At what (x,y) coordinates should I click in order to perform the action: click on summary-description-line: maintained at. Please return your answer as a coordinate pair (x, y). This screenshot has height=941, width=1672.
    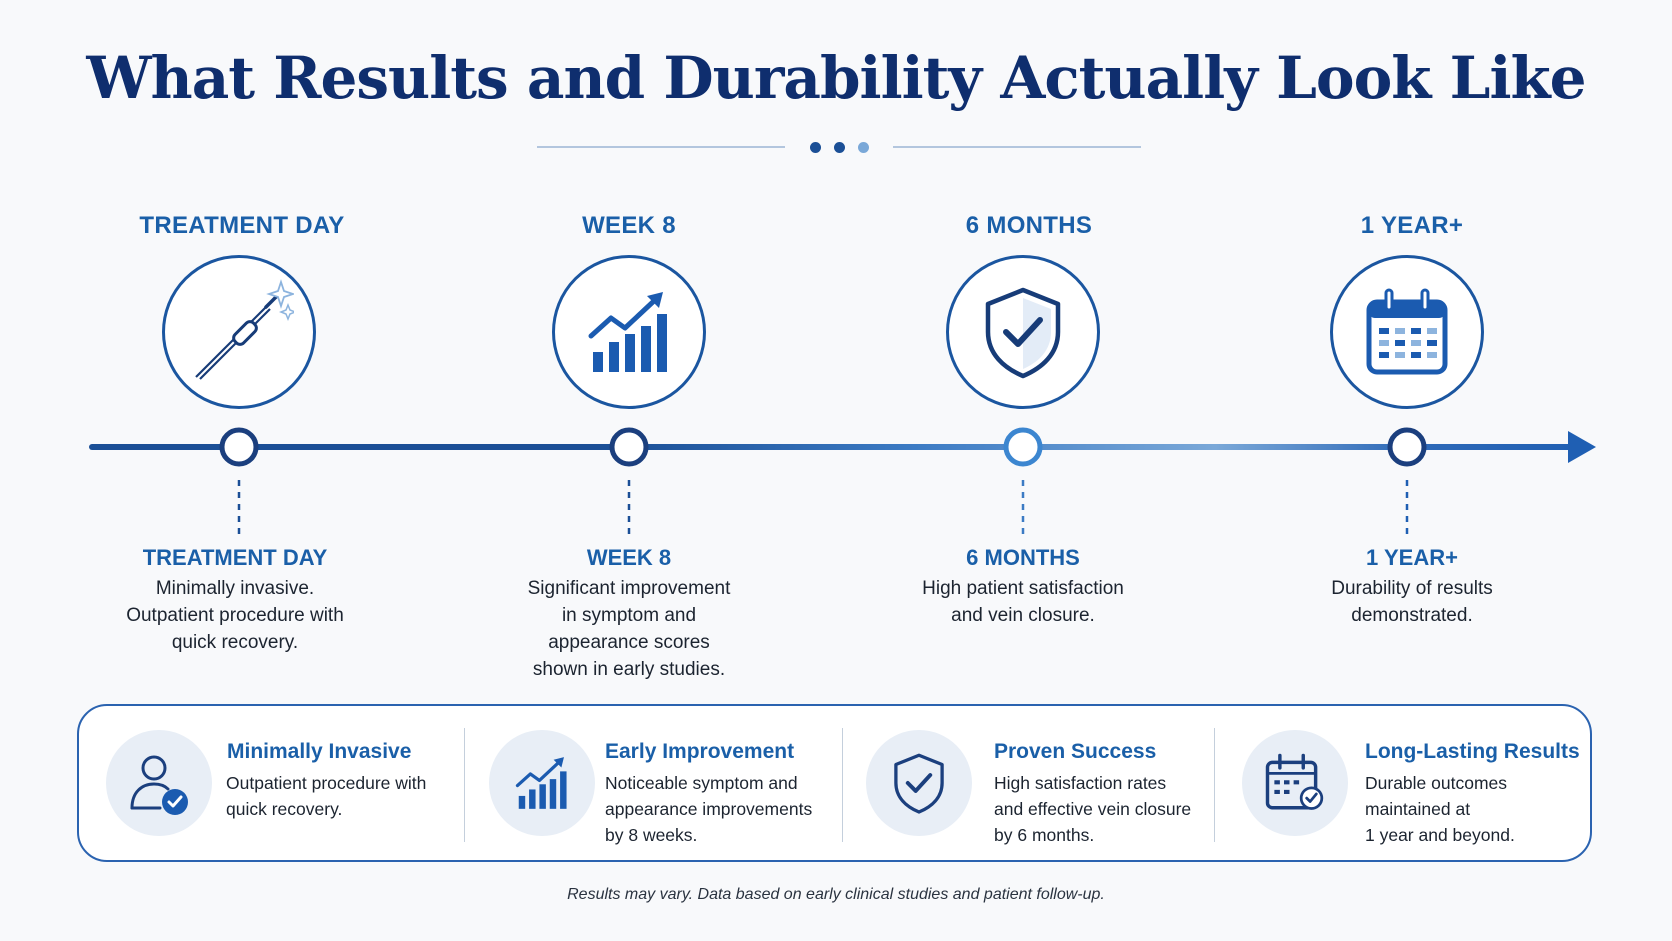
    Looking at the image, I should click on (1418, 809).